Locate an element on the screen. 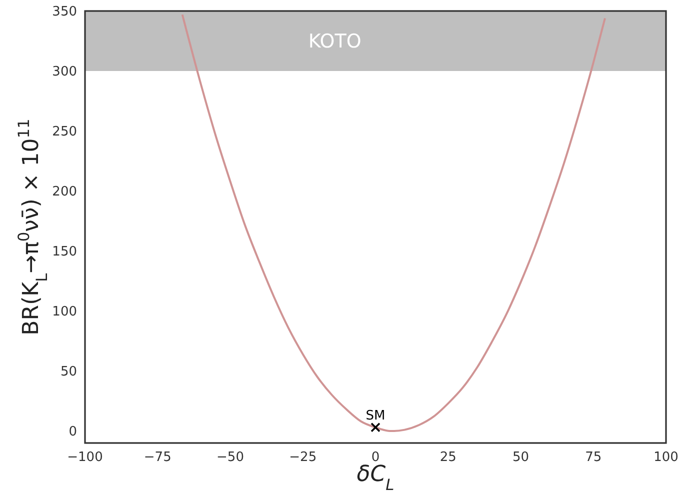 This screenshot has width=681, height=497. x-tick-label: −100 is located at coordinates (85, 457).